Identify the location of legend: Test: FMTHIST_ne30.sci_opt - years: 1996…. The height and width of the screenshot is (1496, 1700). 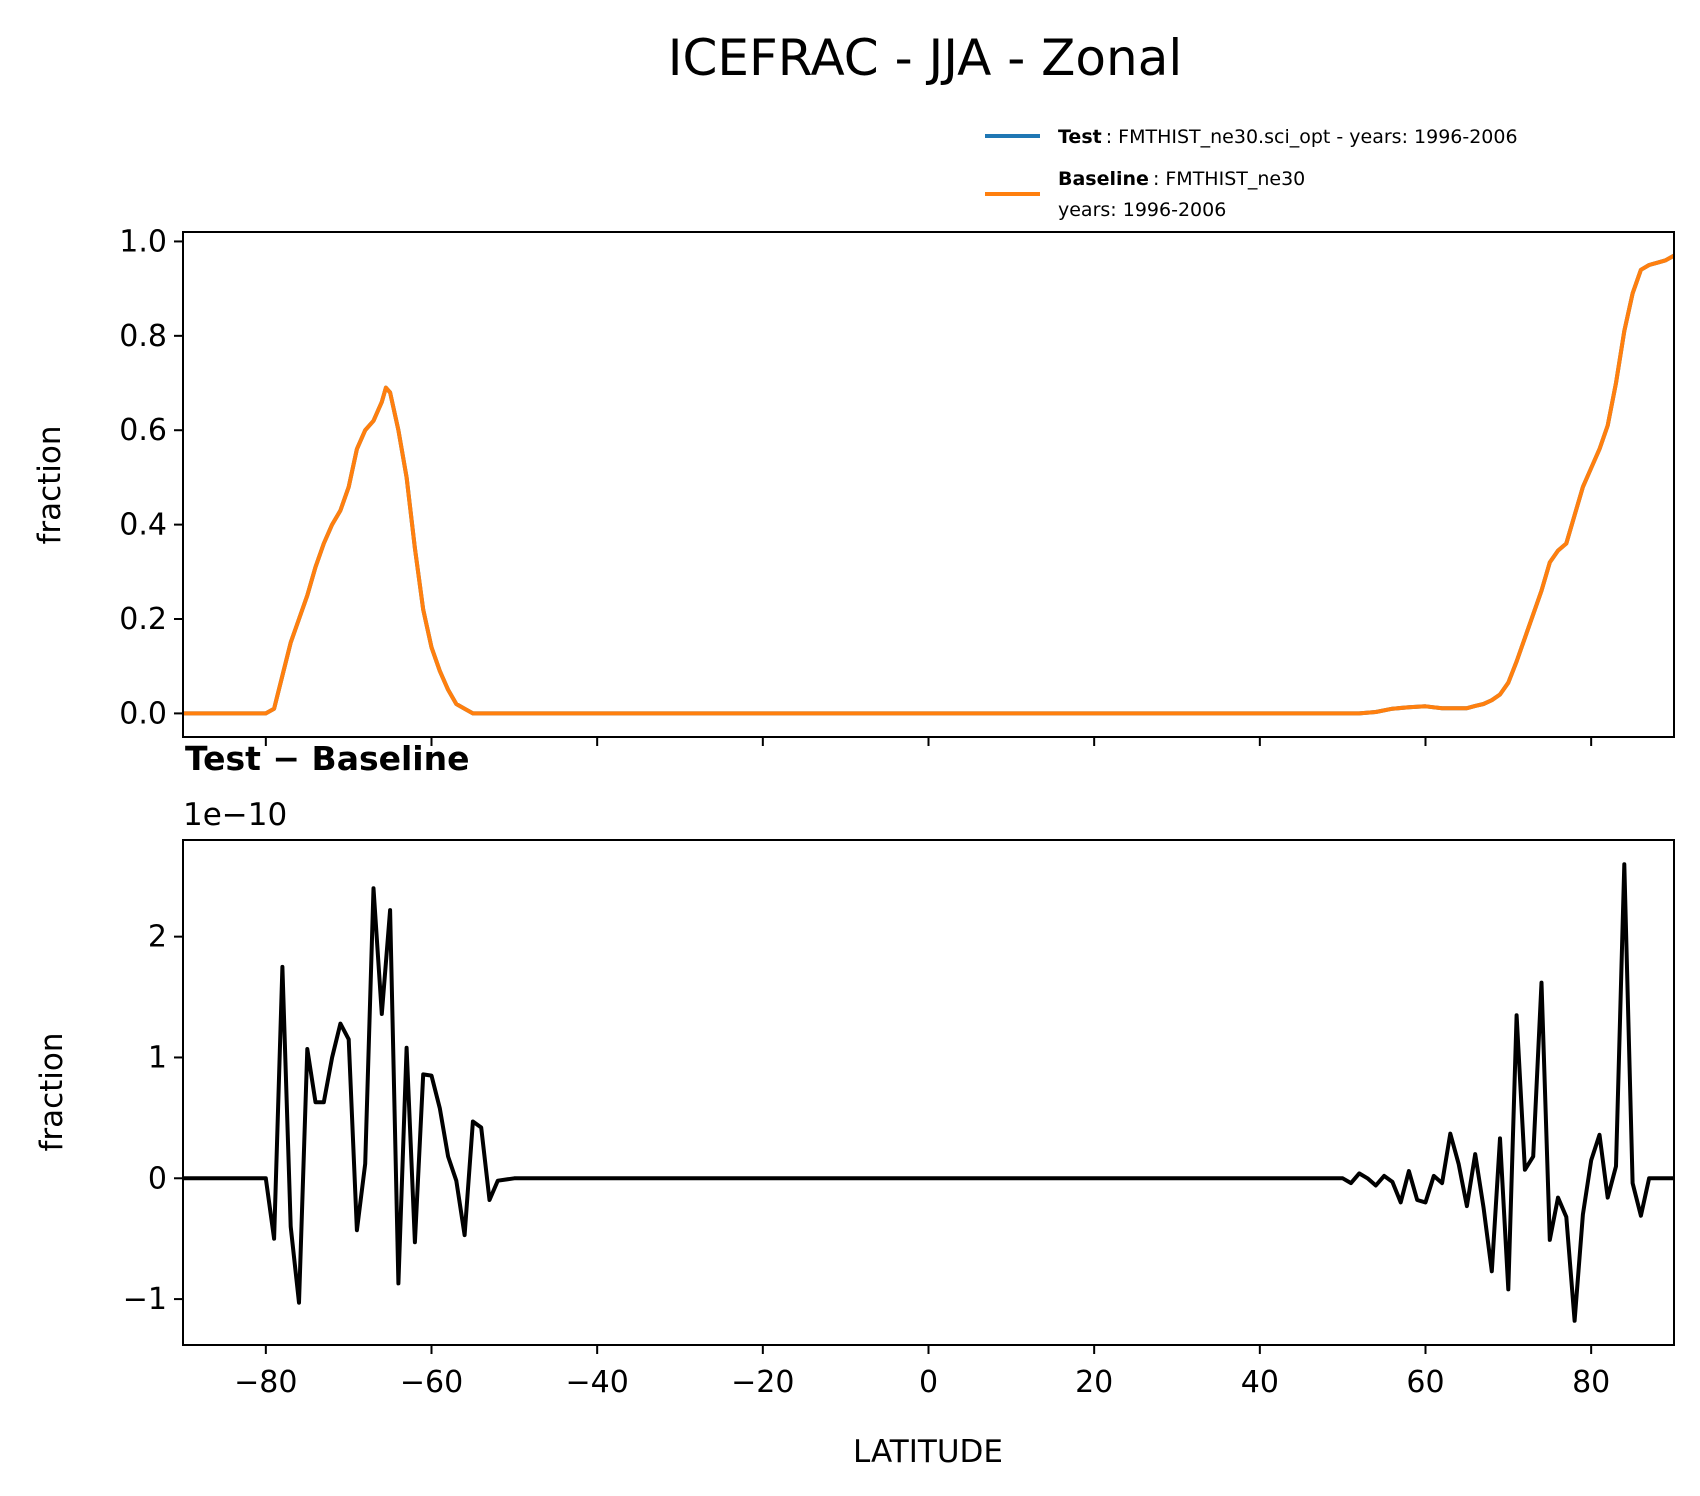
(1251, 173).